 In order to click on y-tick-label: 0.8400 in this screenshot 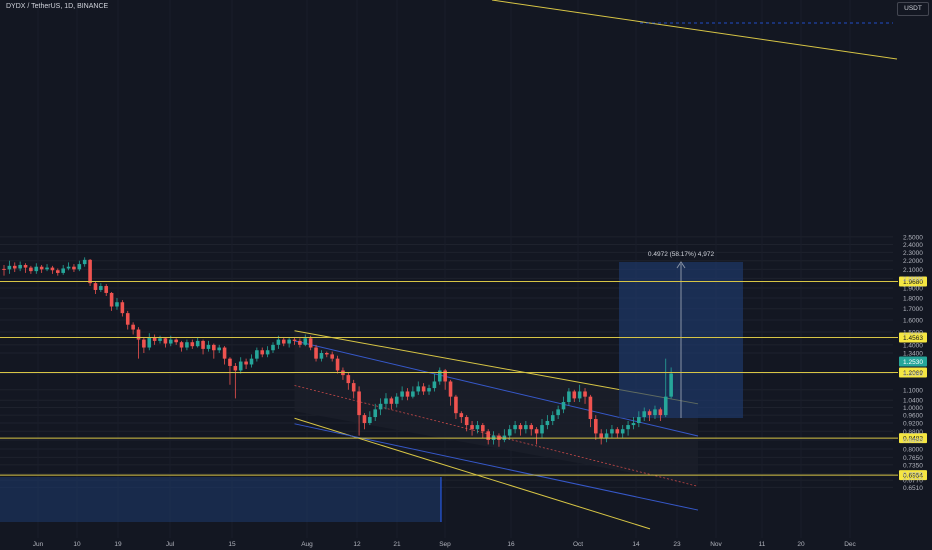, I will do `click(913, 440)`.